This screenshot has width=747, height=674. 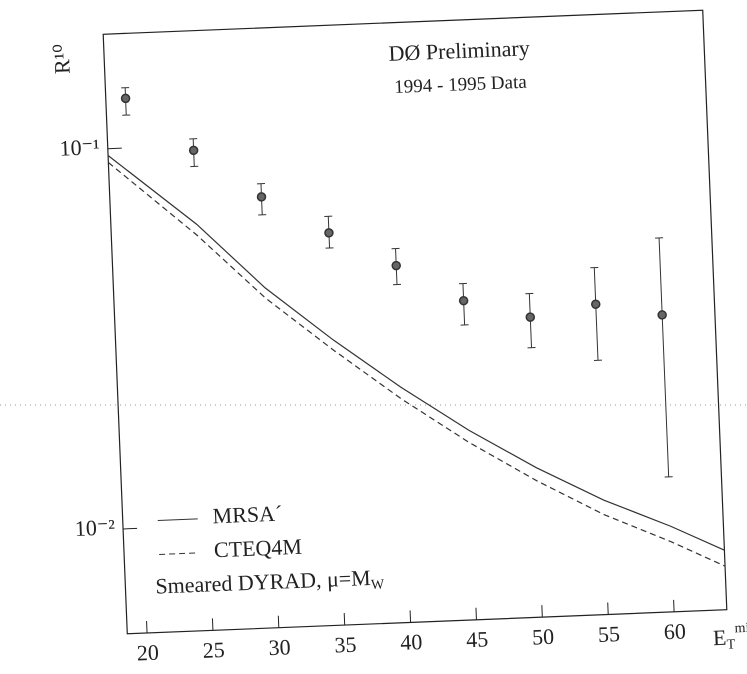 What do you see at coordinates (543, 637) in the screenshot?
I see `x-tick-label: 50` at bounding box center [543, 637].